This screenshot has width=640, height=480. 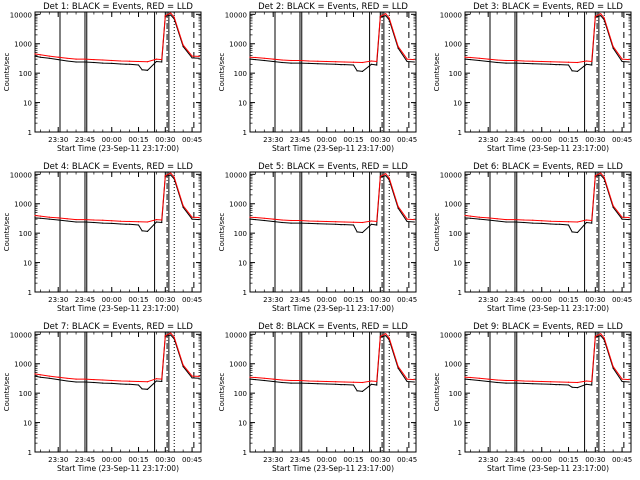 I want to click on series-line-events, so click(x=332, y=204).